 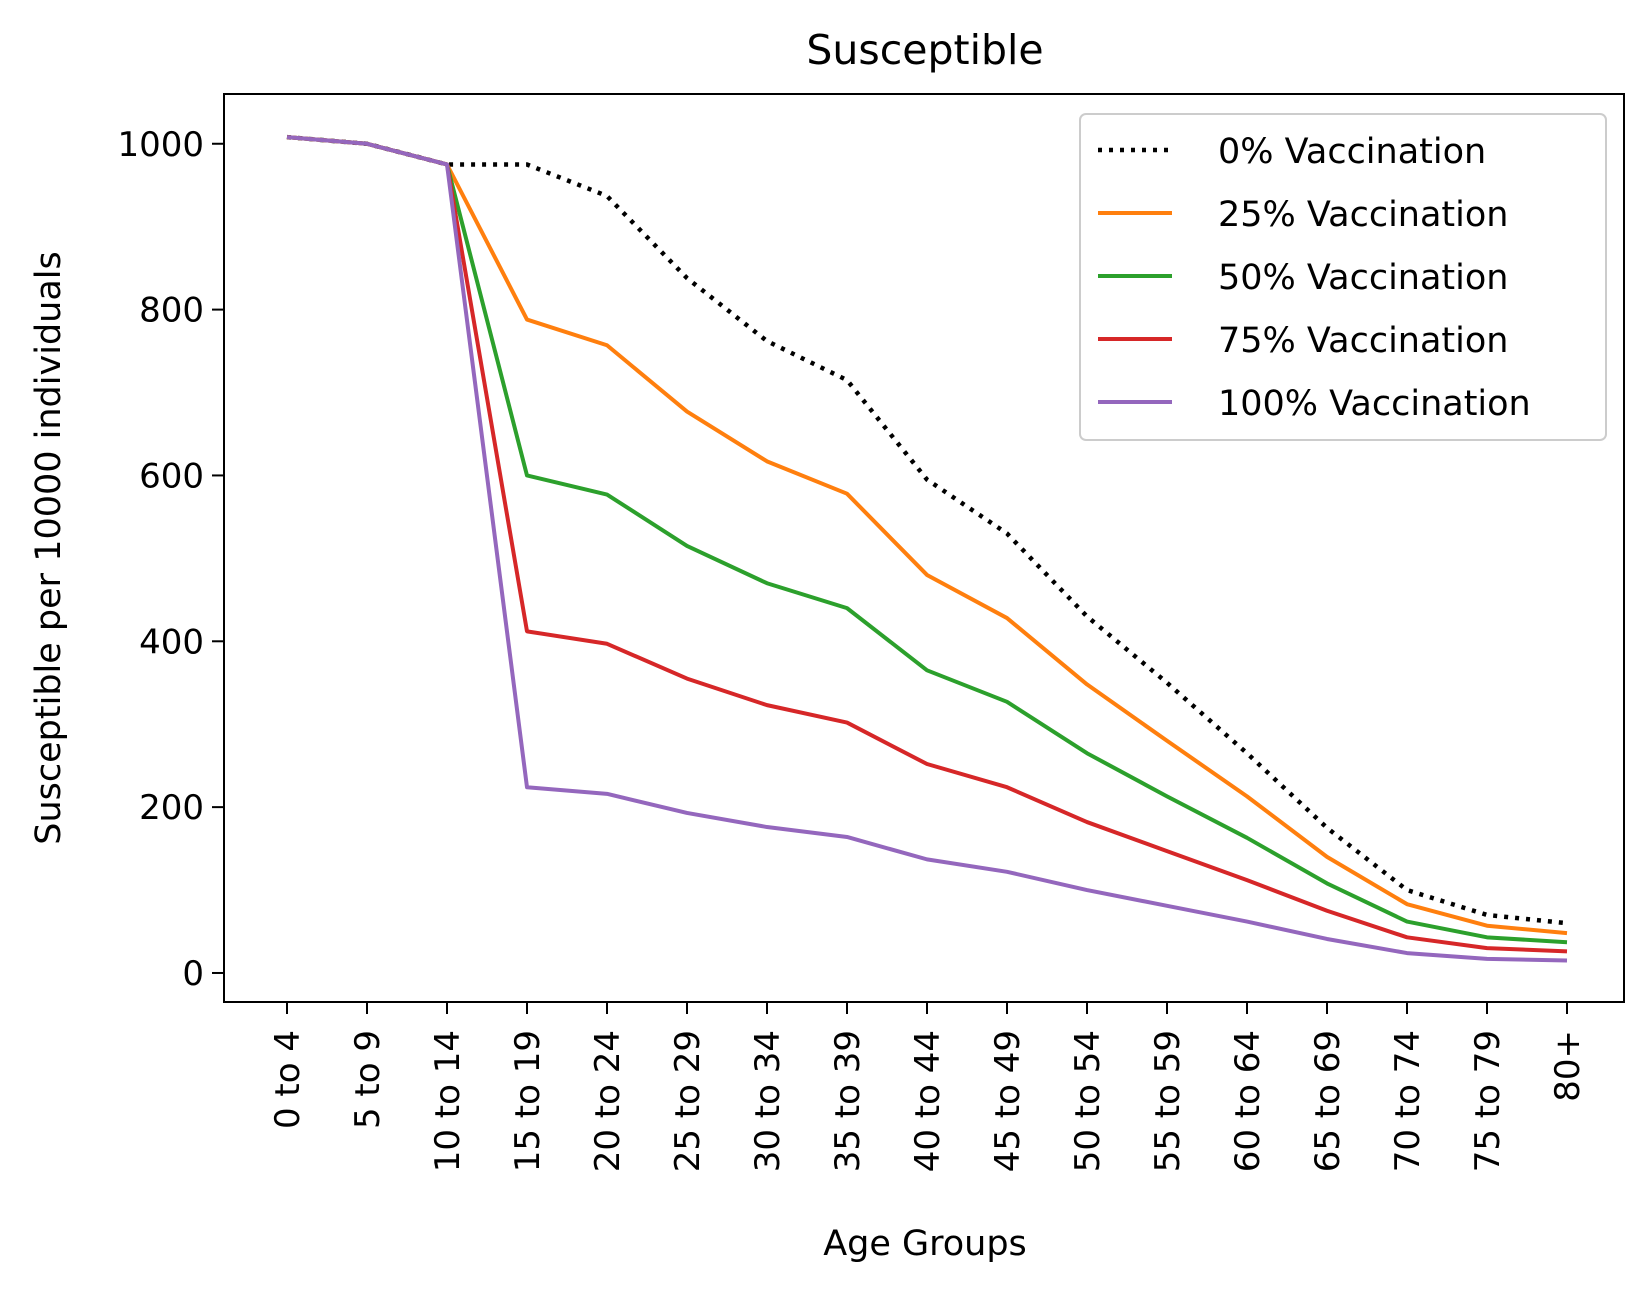 What do you see at coordinates (171, 476) in the screenshot?
I see `y-tick-label: 600` at bounding box center [171, 476].